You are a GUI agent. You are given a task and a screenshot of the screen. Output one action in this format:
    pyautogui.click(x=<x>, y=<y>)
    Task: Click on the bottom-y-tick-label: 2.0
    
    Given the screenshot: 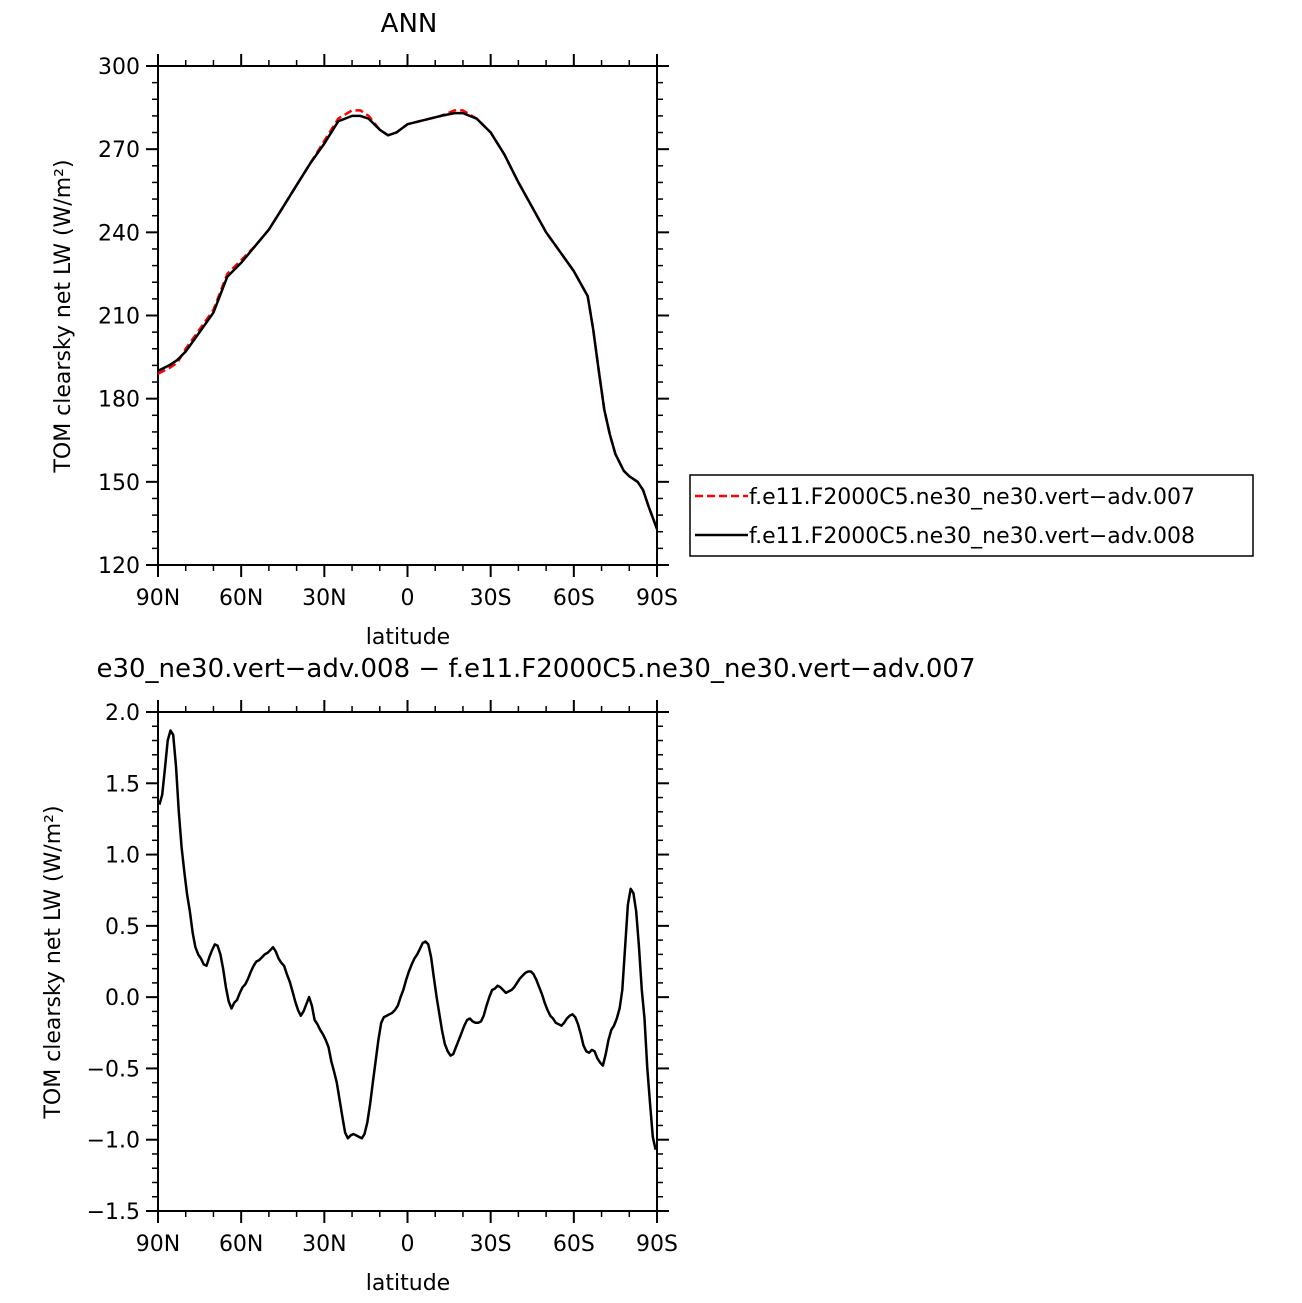 What is the action you would take?
    pyautogui.click(x=122, y=713)
    